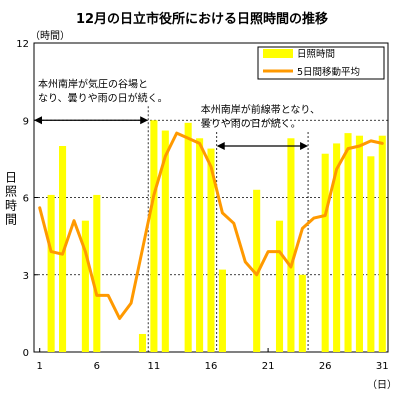  Describe the element at coordinates (11, 206) in the screenshot. I see `y-axis-label-char: 時` at that location.